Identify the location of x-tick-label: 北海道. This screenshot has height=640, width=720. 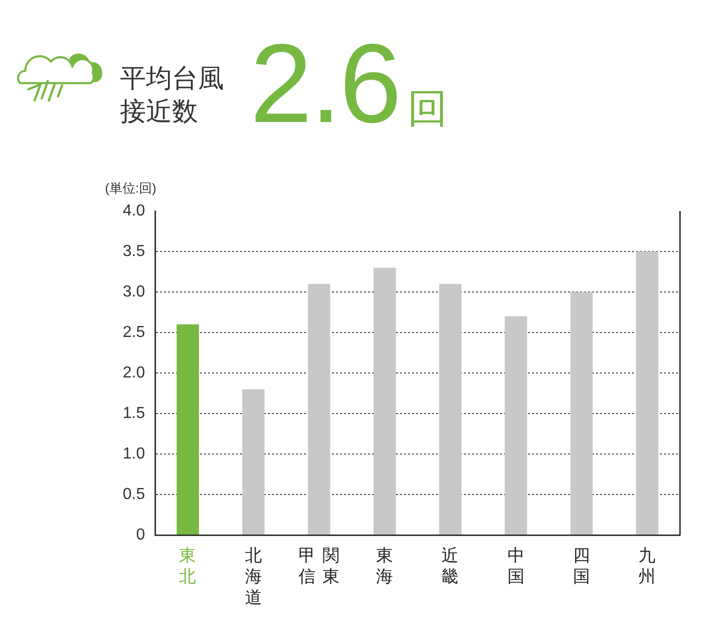
(253, 576).